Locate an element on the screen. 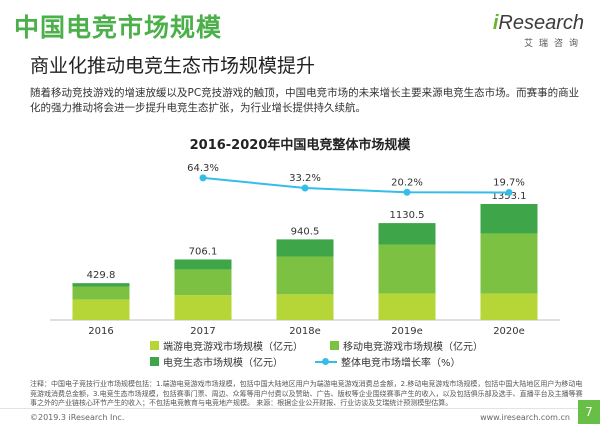 The height and width of the screenshot is (430, 600). bar-total-label: 940.5 is located at coordinates (305, 231).